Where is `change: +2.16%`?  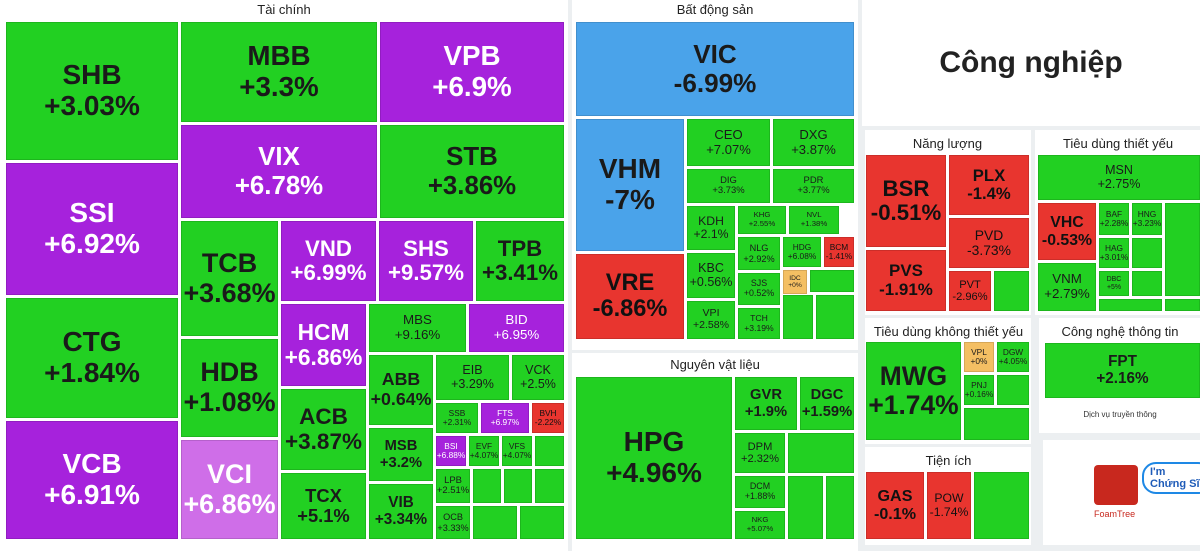 change: +2.16% is located at coordinates (1122, 378).